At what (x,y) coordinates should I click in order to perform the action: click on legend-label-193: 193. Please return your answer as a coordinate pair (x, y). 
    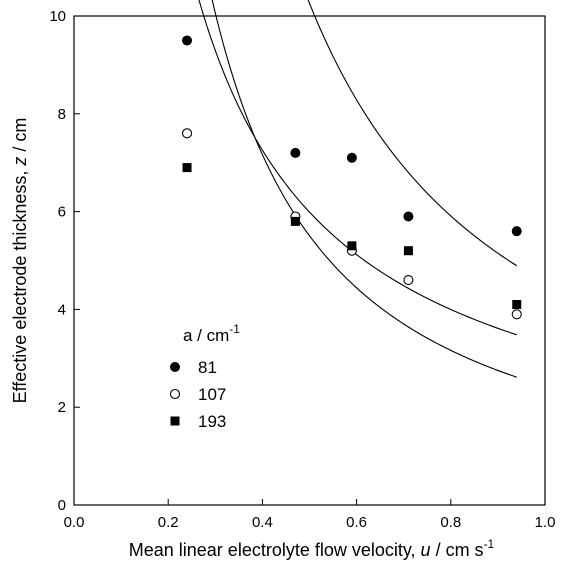
    Looking at the image, I should click on (212, 421).